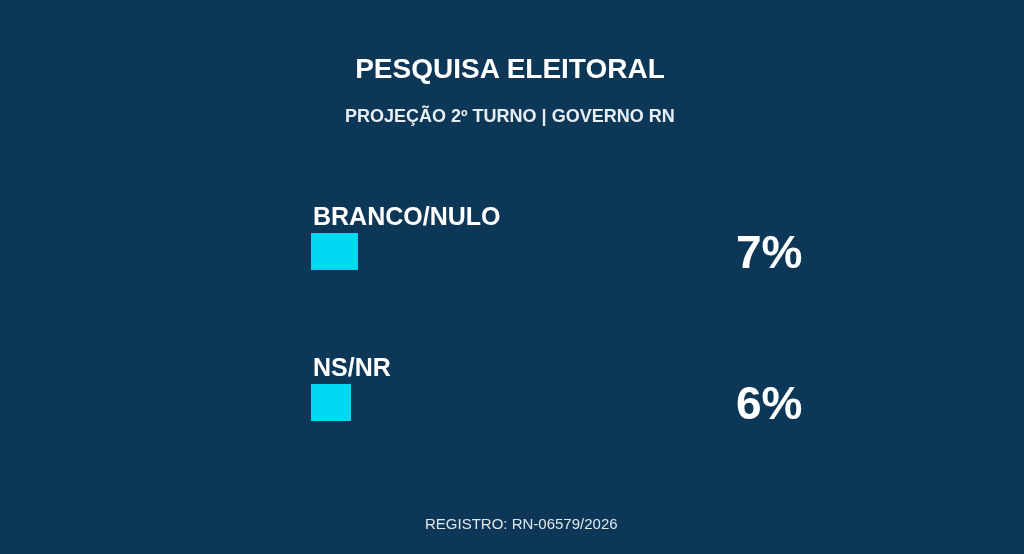 The height and width of the screenshot is (554, 1024). What do you see at coordinates (510, 68) in the screenshot?
I see `text: PESQUISA ELEITORAL` at bounding box center [510, 68].